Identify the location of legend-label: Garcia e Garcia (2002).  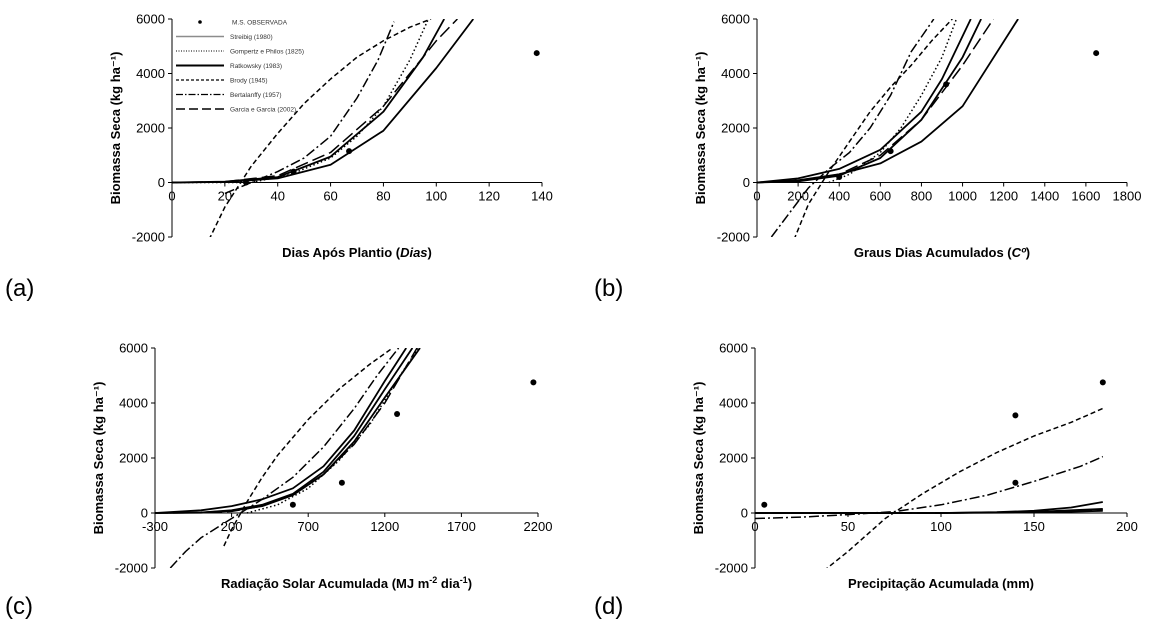
(263, 110).